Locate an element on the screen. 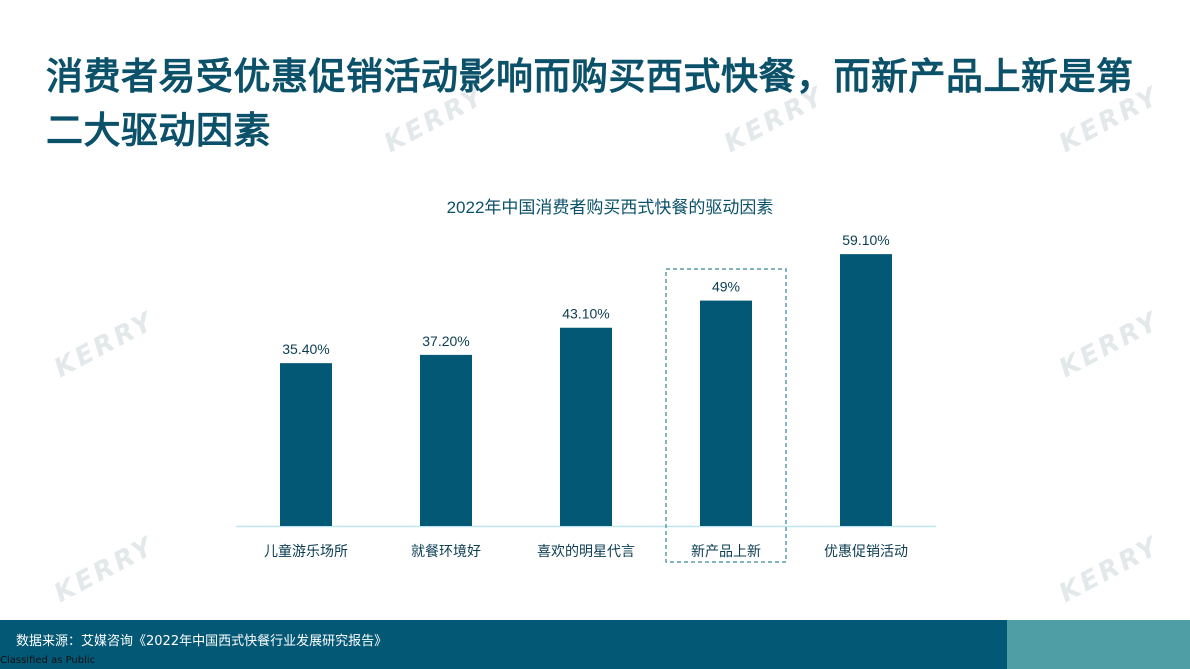 Image resolution: width=1190 pixels, height=669 pixels. category-label: 新产品上新 is located at coordinates (726, 551).